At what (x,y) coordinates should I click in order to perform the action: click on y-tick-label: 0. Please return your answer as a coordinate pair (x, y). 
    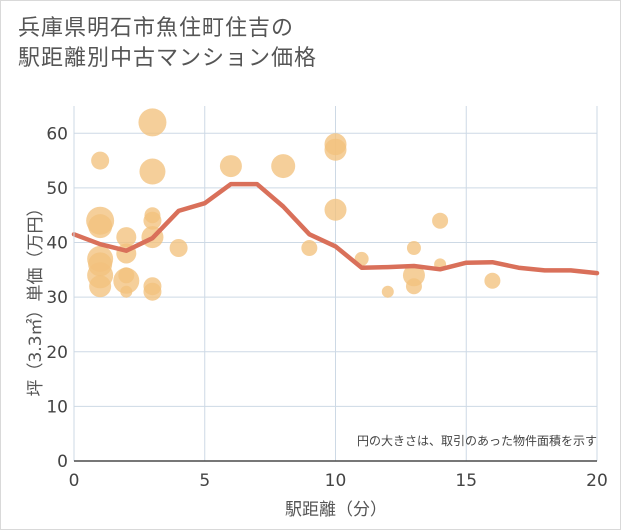
    Looking at the image, I should click on (62, 462).